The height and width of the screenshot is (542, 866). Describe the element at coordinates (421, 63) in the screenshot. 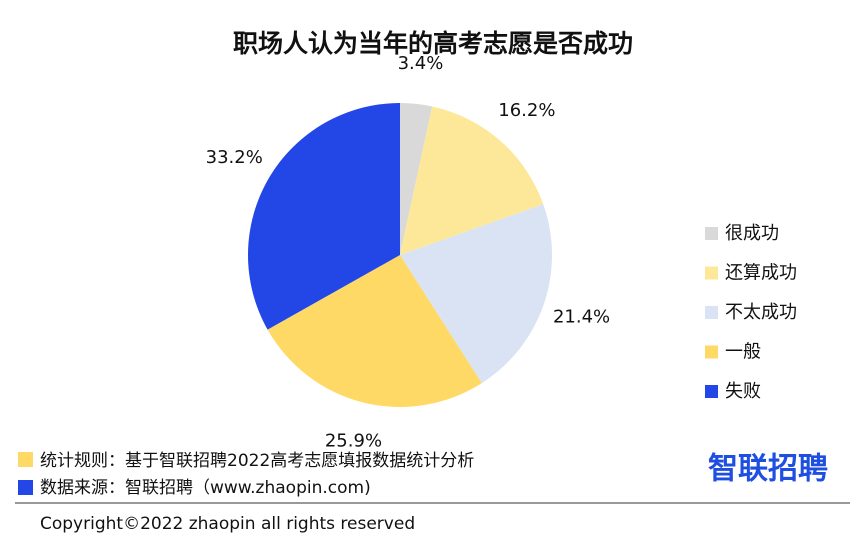

I see `data-label: 3.4%` at that location.